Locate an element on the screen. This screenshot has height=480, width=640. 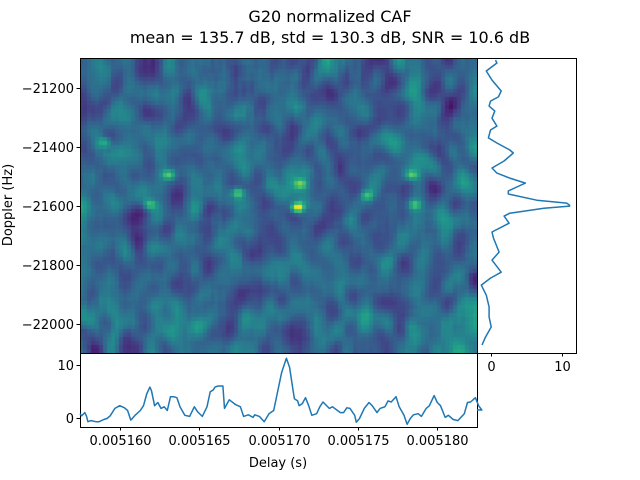
doppler-profile-line is located at coordinates (525, 202).